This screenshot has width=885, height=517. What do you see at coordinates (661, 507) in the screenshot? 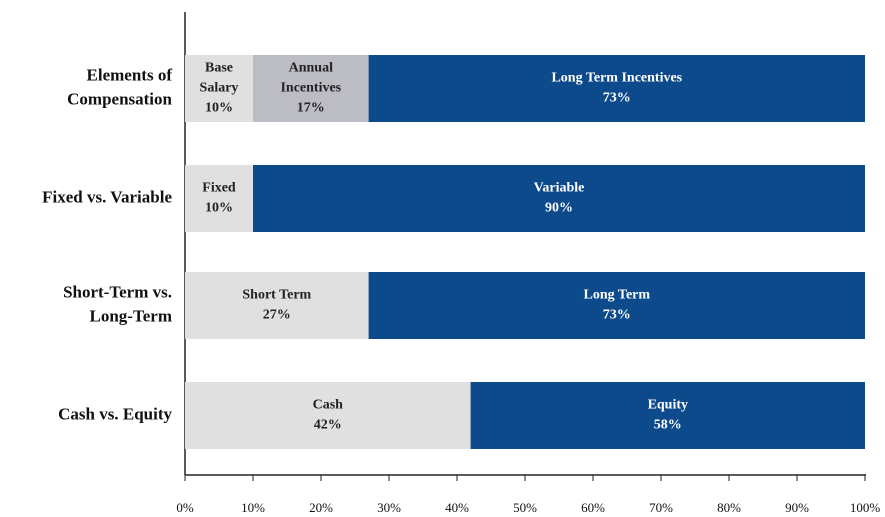
I see `x-tick-label: 70%` at bounding box center [661, 507].